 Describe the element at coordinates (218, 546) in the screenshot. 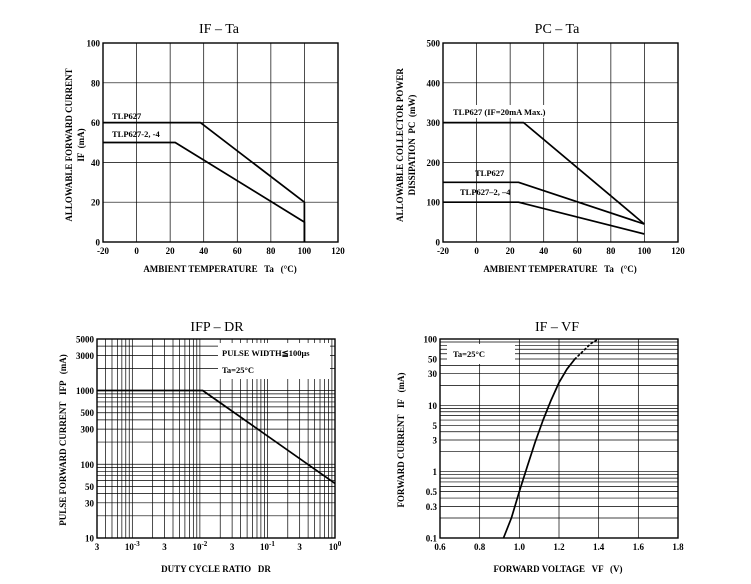

I see `x-tick-labels: 3 10-3 3 10-2 3 10-1 3 100` at that location.